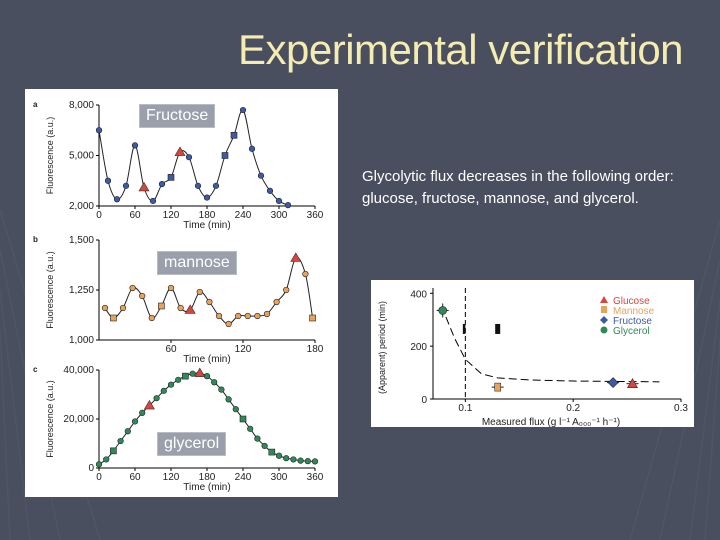  Describe the element at coordinates (631, 331) in the screenshot. I see `legend-label: Glycerol` at that location.